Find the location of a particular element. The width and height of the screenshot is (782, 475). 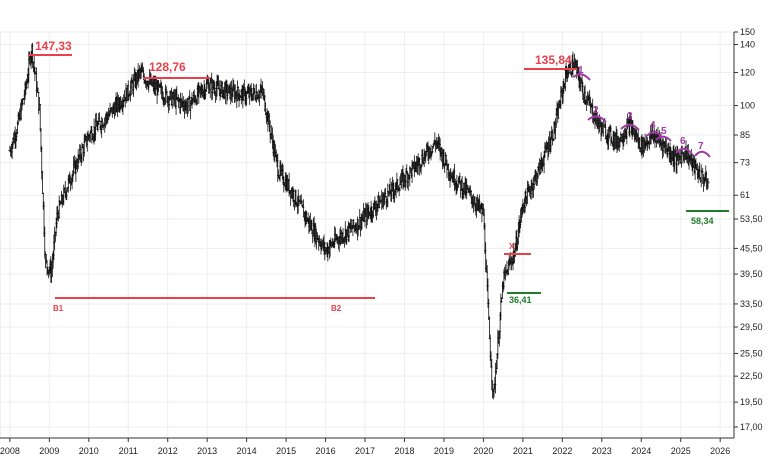

y-tick-label: 33,50 is located at coordinates (751, 304).